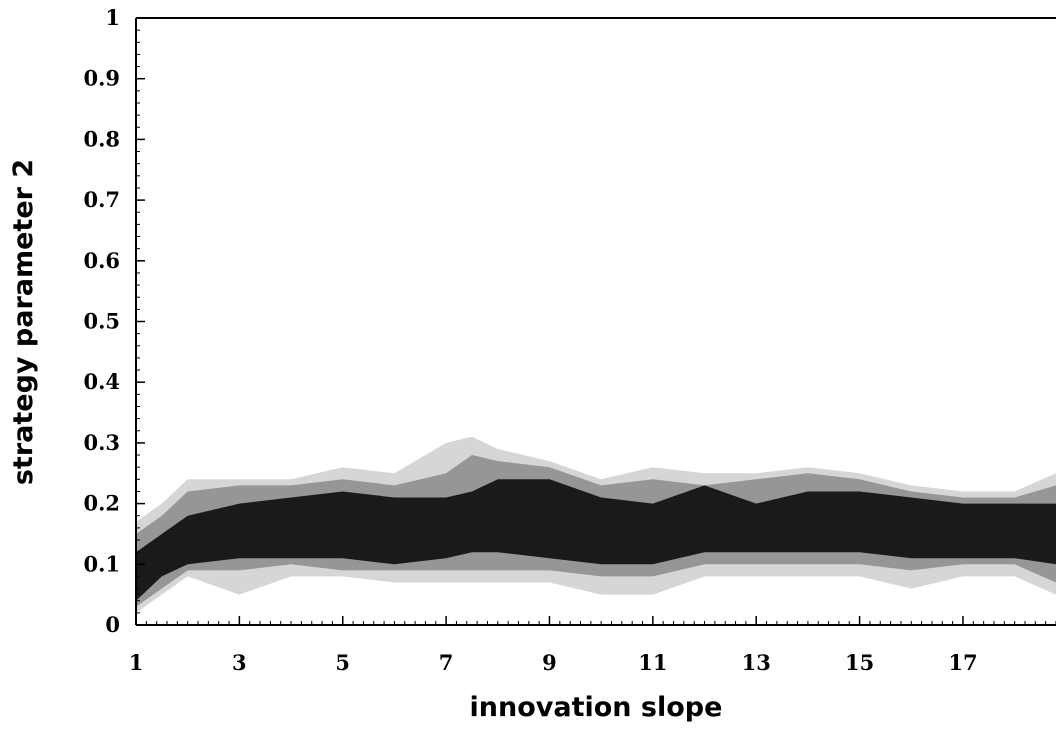 The image size is (1056, 729). I want to click on y-tick-label: 0.6, so click(101, 260).